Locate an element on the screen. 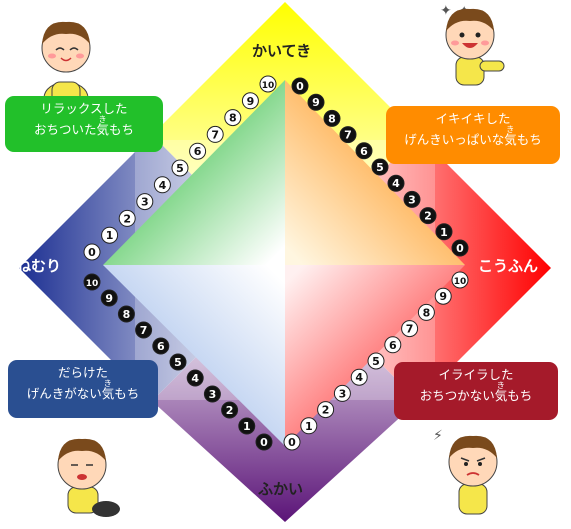 This screenshot has height=529, width=571. scale-marker-bottom_left_edge-3: 7 is located at coordinates (144, 330).